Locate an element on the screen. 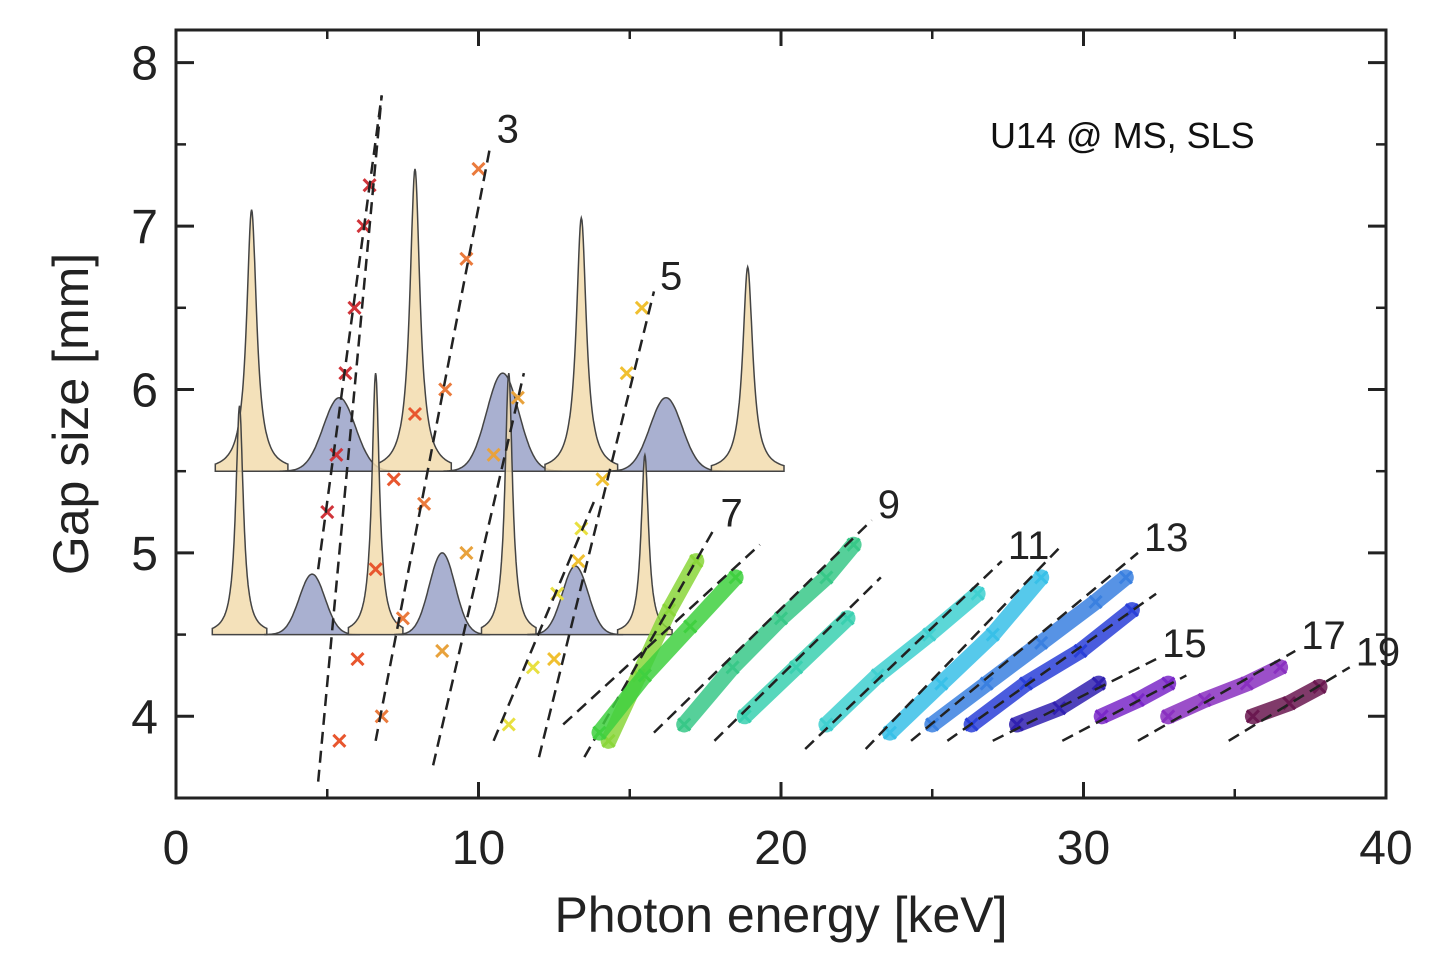 This screenshot has height=960, width=1454. harmonic-17-fit-line is located at coordinates (1289, 704).